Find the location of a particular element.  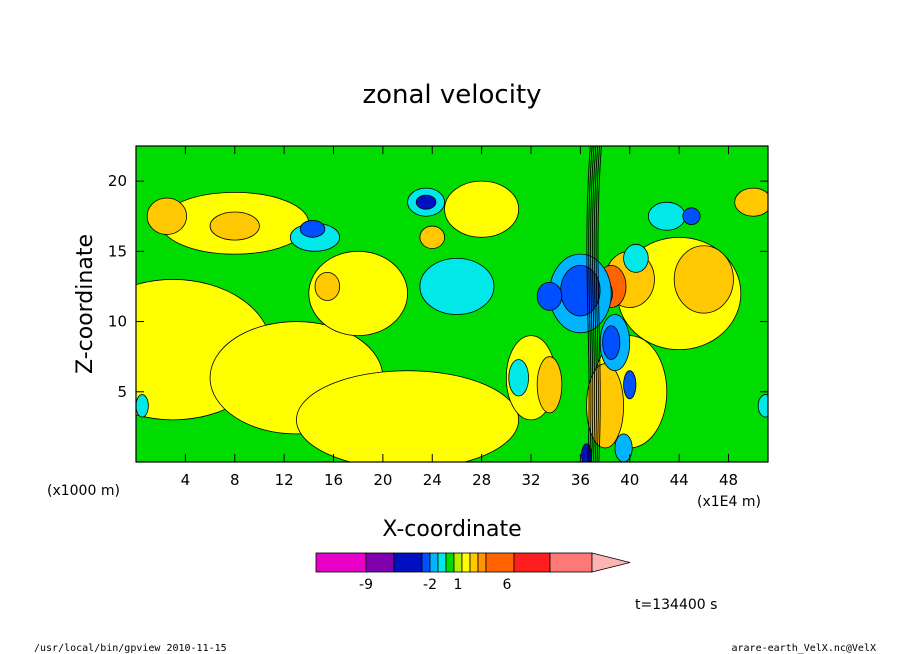

y-tick-label: 15 is located at coordinates (117, 251).